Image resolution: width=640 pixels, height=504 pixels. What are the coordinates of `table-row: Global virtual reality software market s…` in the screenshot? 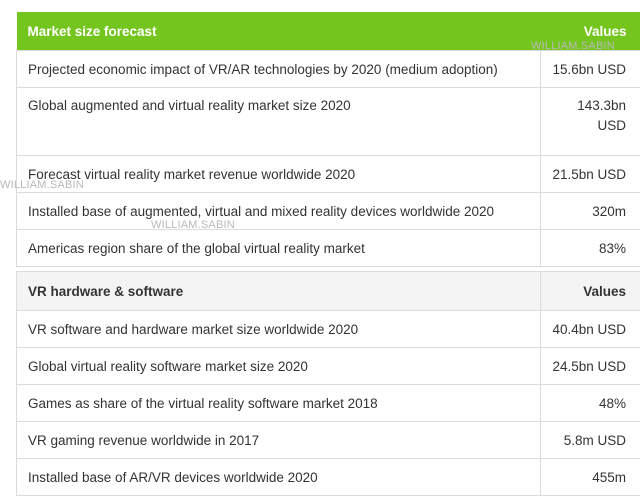 It's located at (328, 366).